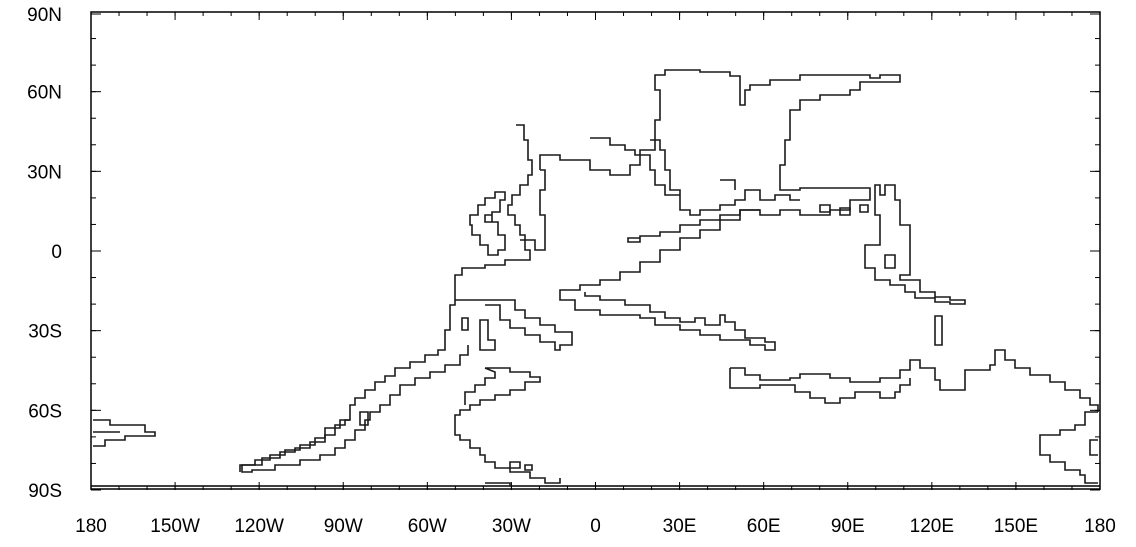 This screenshot has height=547, width=1136. Describe the element at coordinates (175, 526) in the screenshot. I see `x-tick-label: 150W` at that location.